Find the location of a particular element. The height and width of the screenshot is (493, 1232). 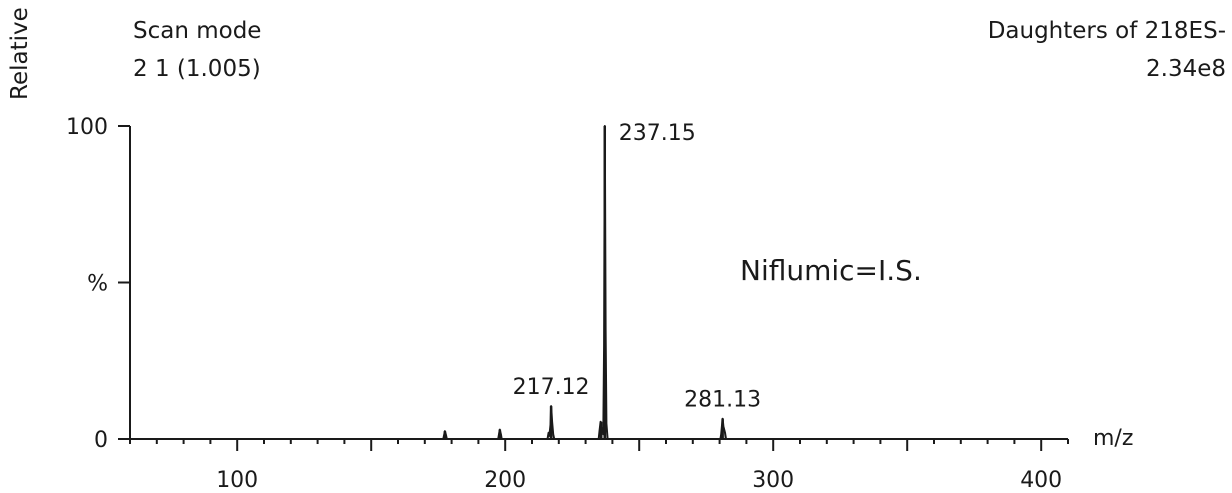

function-label: Daughters of 218ES- is located at coordinates (1107, 31).